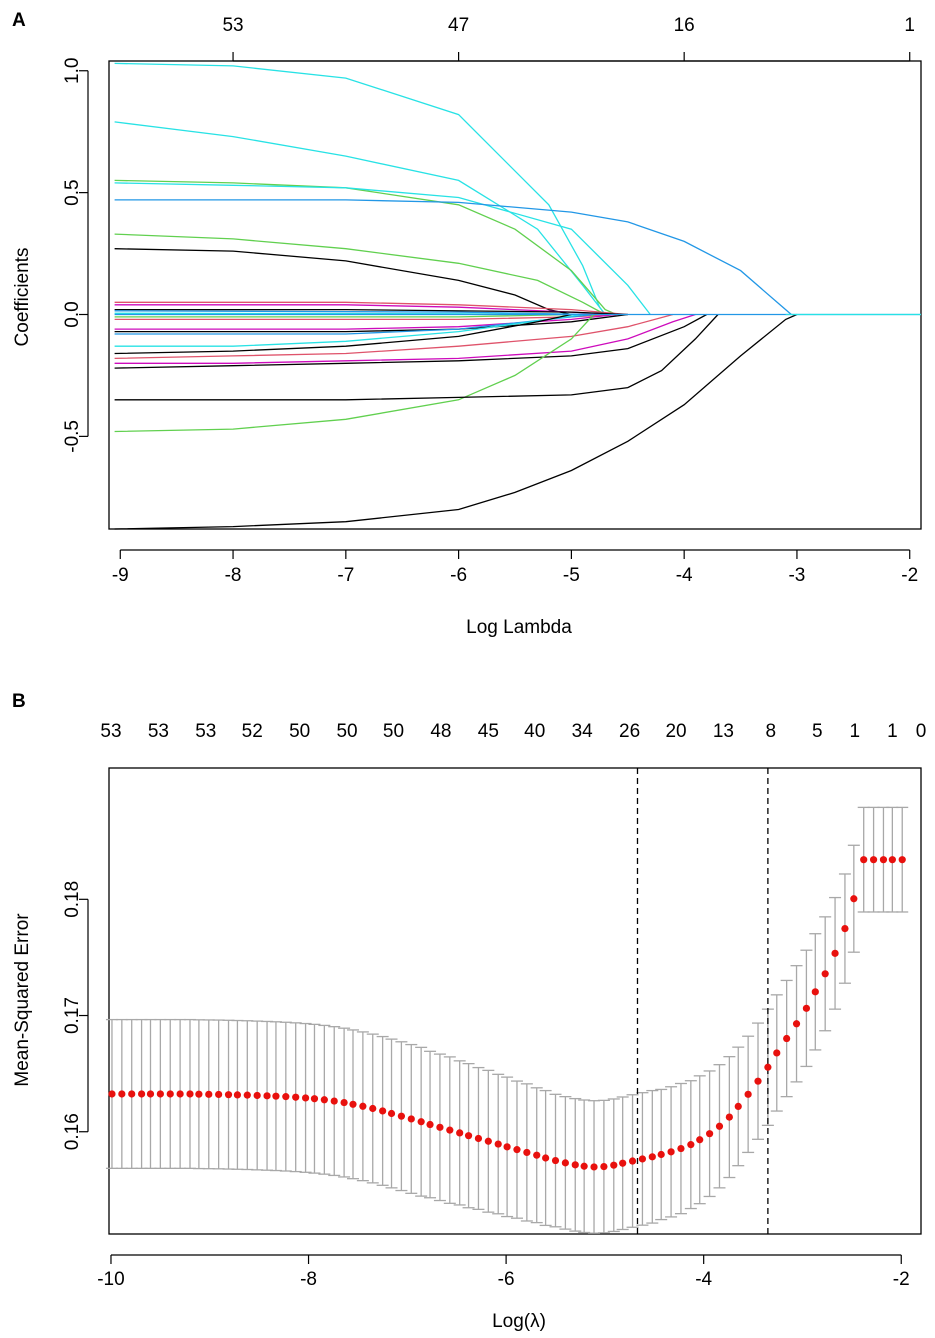 The width and height of the screenshot is (935, 1338). Describe the element at coordinates (684, 25) in the screenshot. I see `top-tick-label: 16` at that location.